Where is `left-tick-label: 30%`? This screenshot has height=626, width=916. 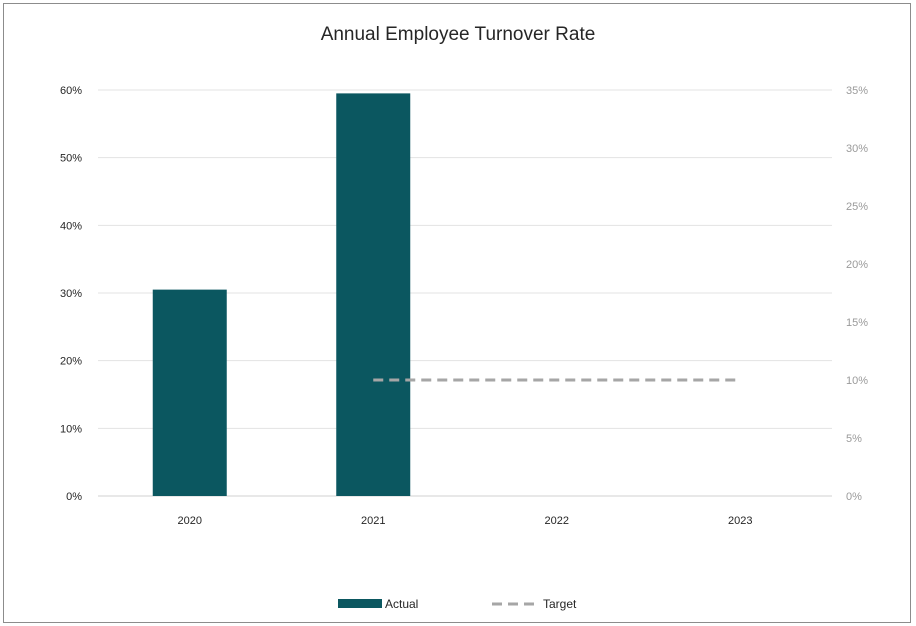 left-tick-label: 30% is located at coordinates (71, 294).